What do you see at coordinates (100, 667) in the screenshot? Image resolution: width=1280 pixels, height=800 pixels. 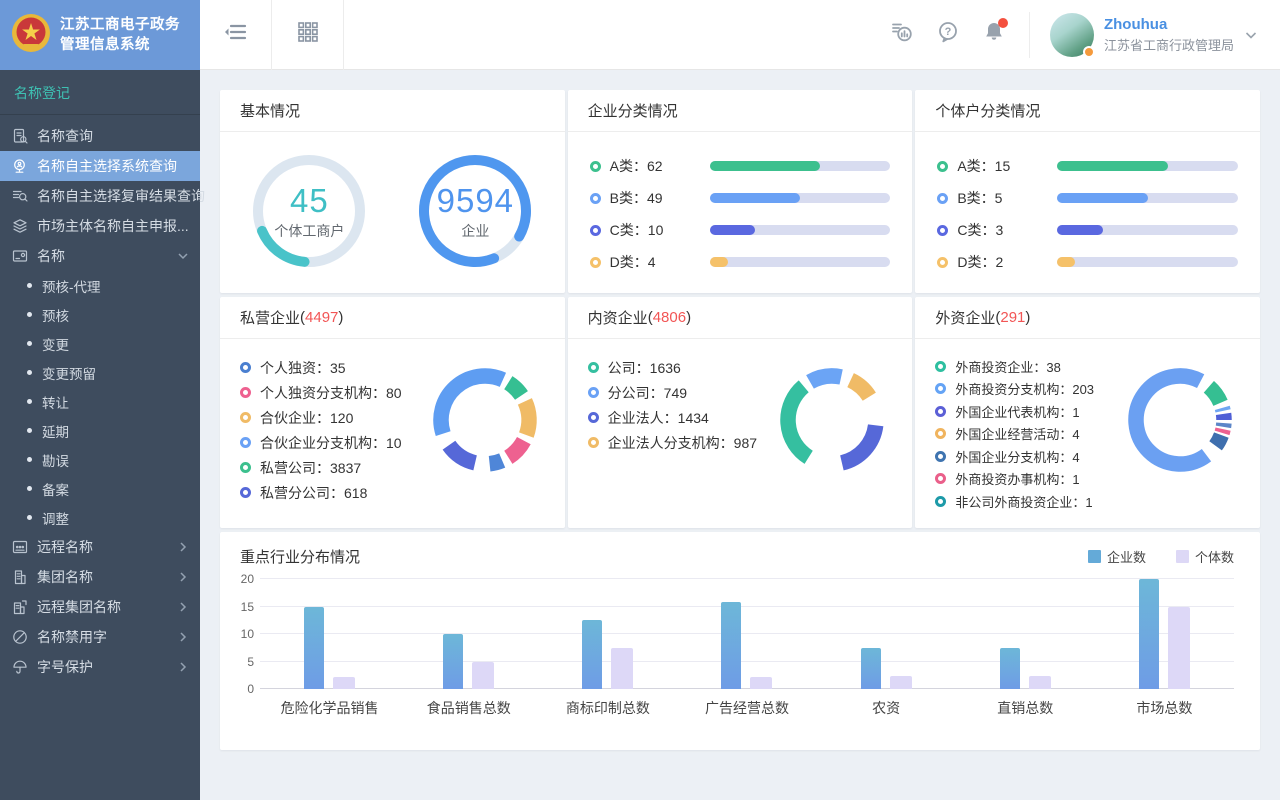 I see `sidebar-item: 字号保护` at bounding box center [100, 667].